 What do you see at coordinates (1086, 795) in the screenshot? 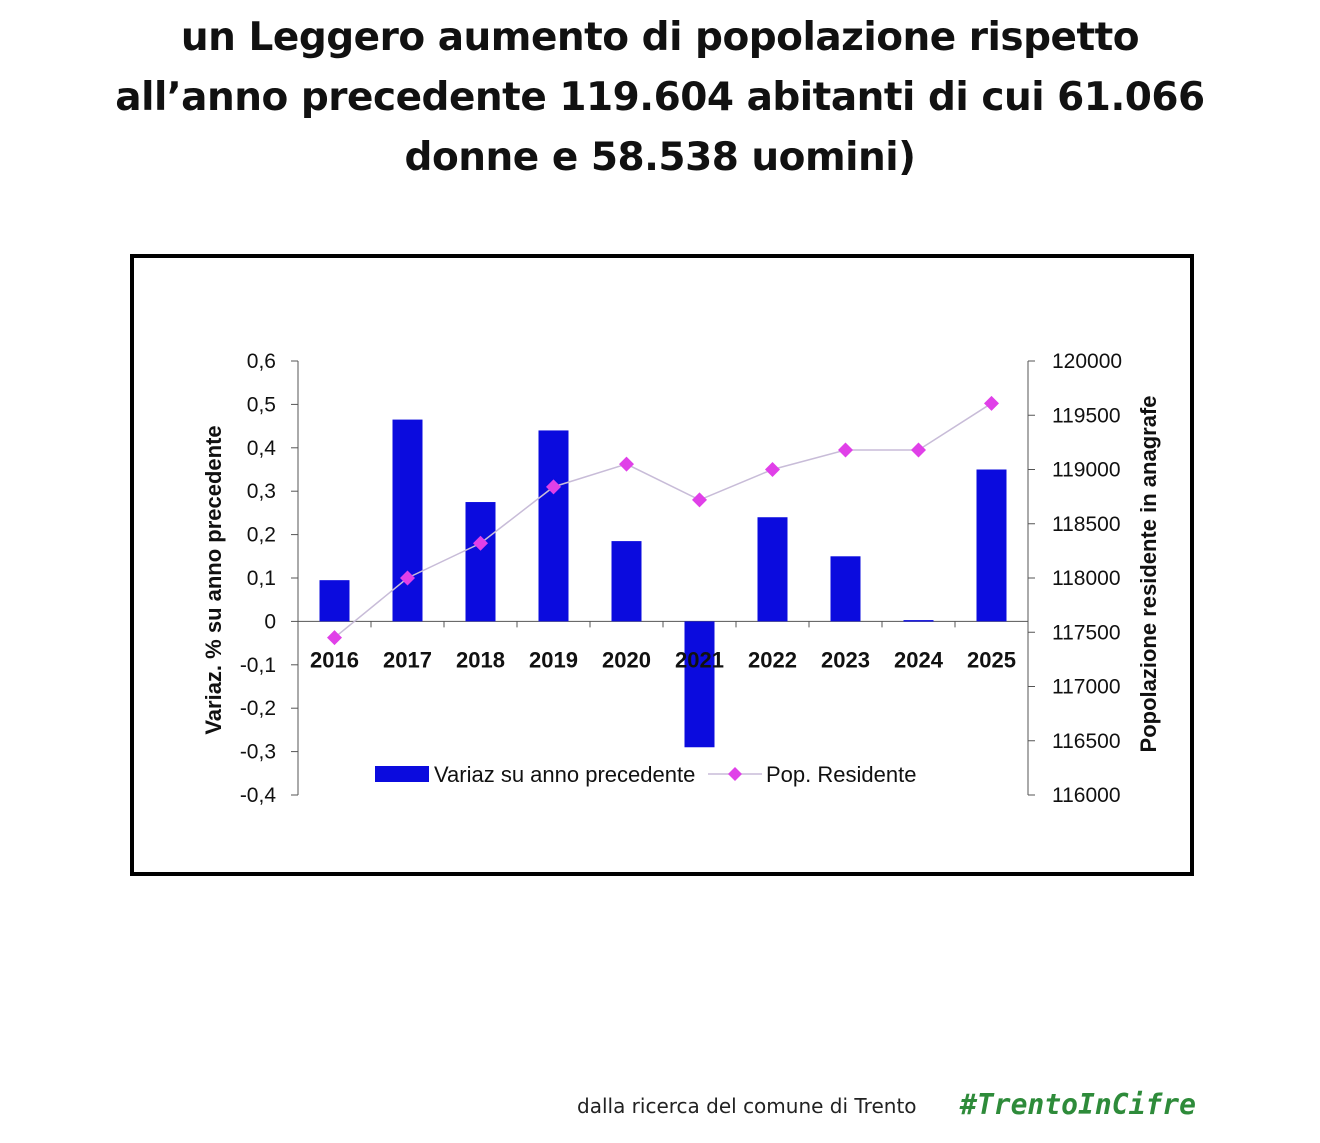
I see `right-tick-label: 116000` at bounding box center [1086, 795].